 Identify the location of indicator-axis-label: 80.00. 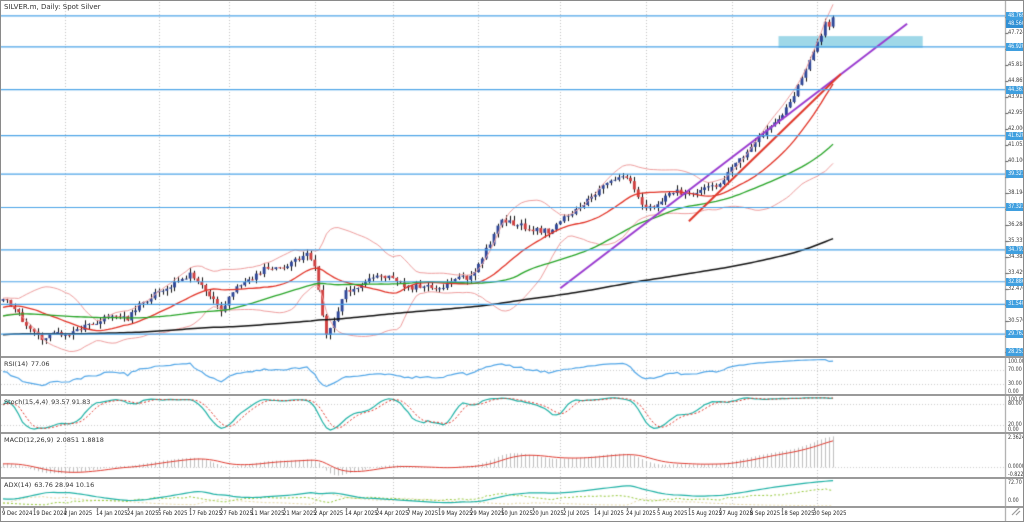
(1015, 403).